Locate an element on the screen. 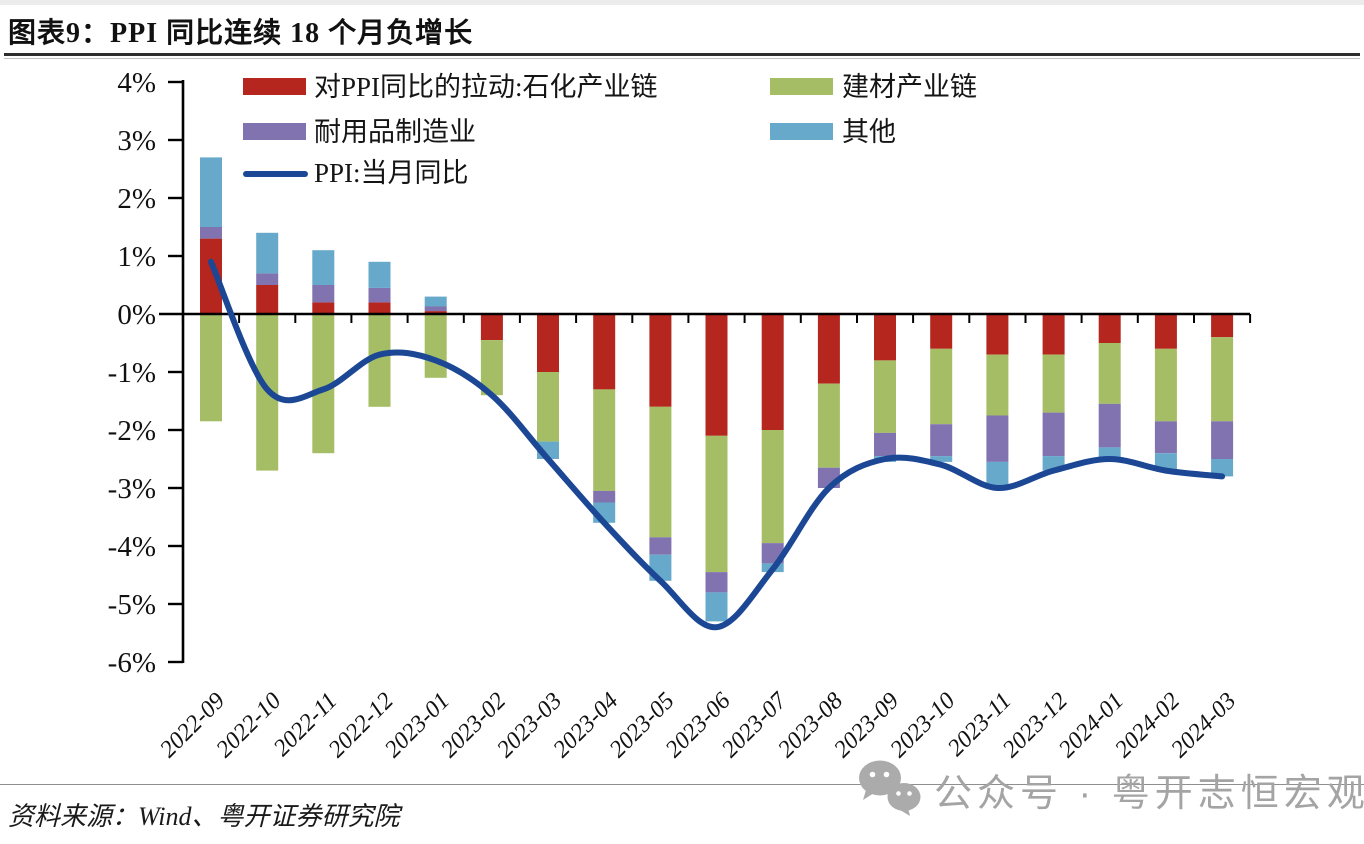  legend-swatch-ppi-line is located at coordinates (275, 174).